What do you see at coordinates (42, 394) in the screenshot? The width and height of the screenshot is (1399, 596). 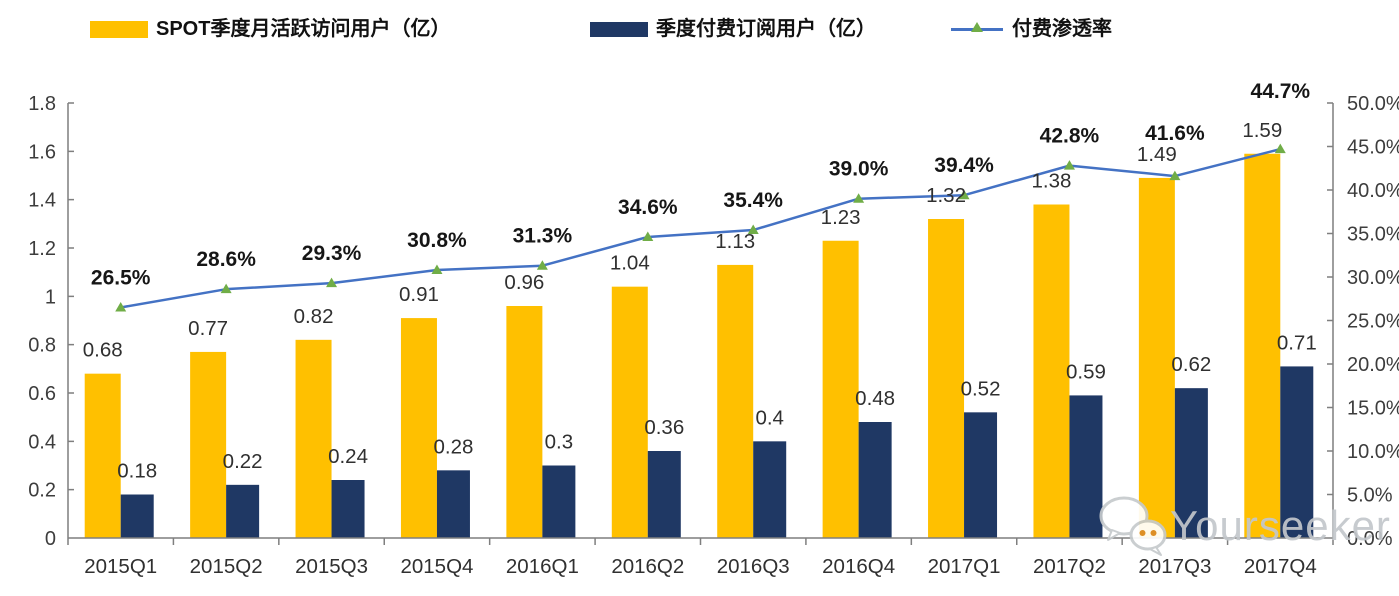 I see `left-axis-tick: 0.6` at bounding box center [42, 394].